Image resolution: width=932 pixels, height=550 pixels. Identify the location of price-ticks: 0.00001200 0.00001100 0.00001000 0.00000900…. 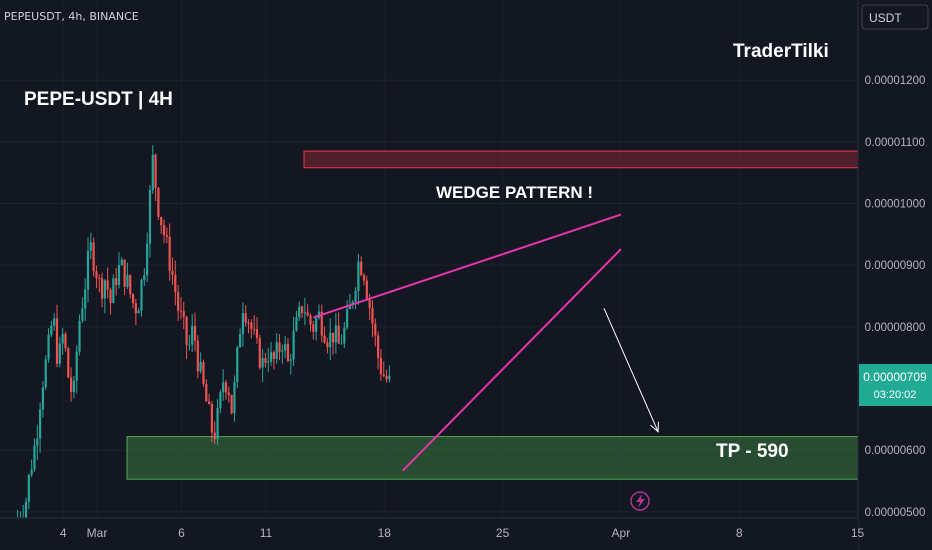
(895, 297).